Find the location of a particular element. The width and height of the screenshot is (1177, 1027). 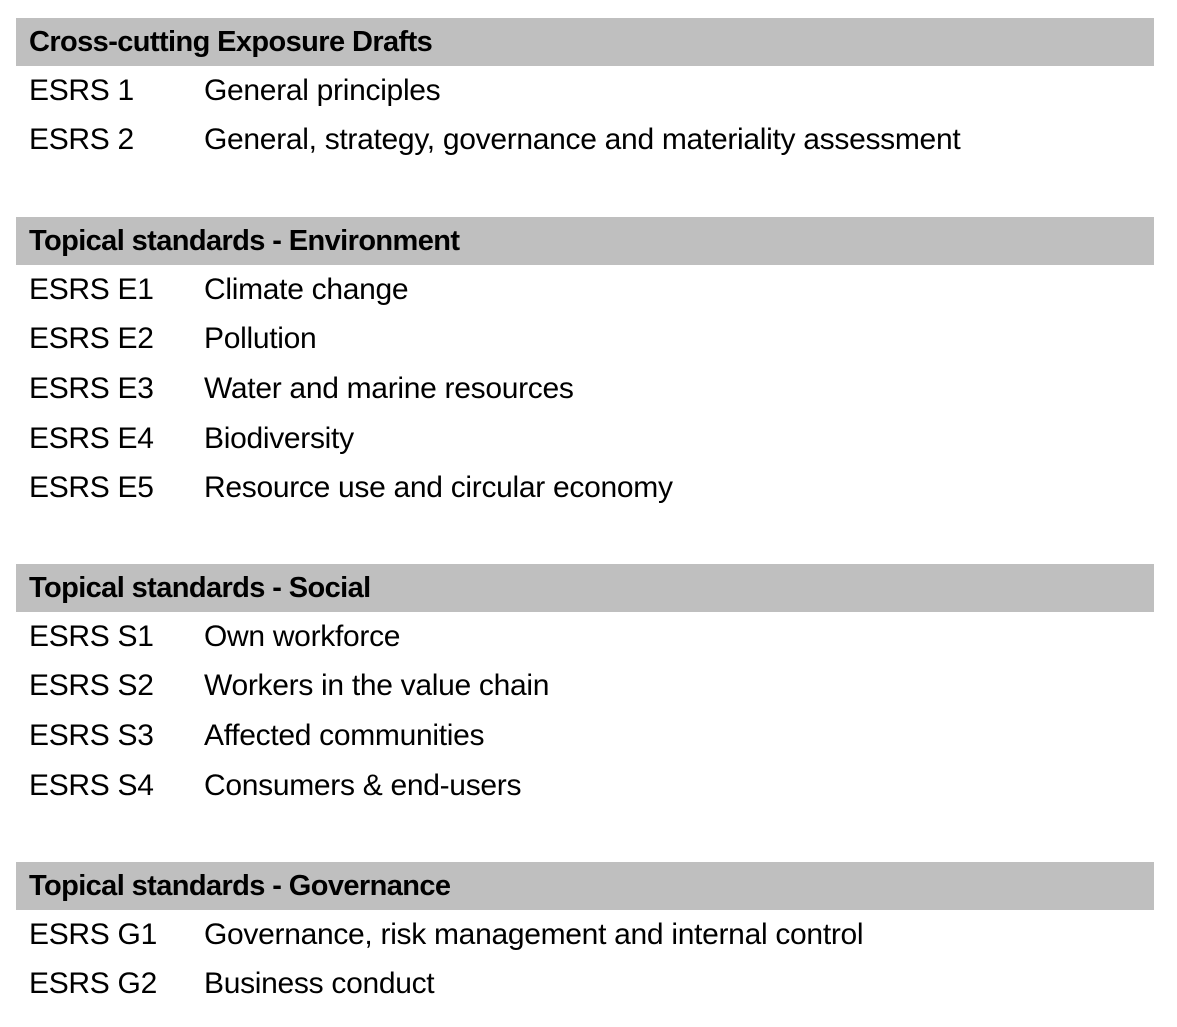

list-item: ESRS S4 Consumers & end-users is located at coordinates (585, 786).